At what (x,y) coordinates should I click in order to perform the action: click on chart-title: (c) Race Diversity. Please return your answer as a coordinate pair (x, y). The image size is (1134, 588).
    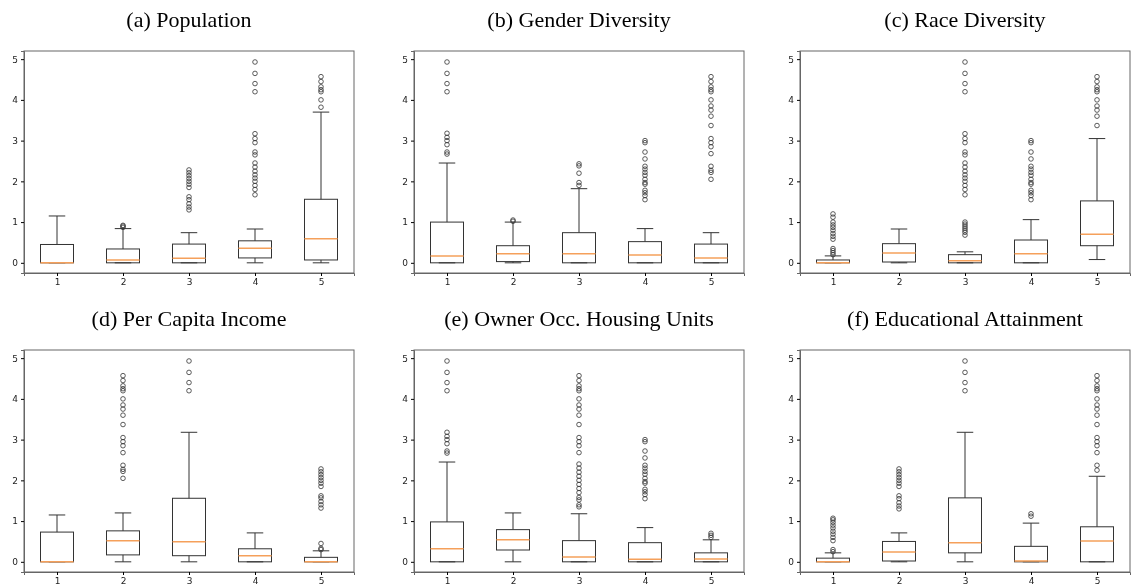
    Looking at the image, I should click on (965, 19).